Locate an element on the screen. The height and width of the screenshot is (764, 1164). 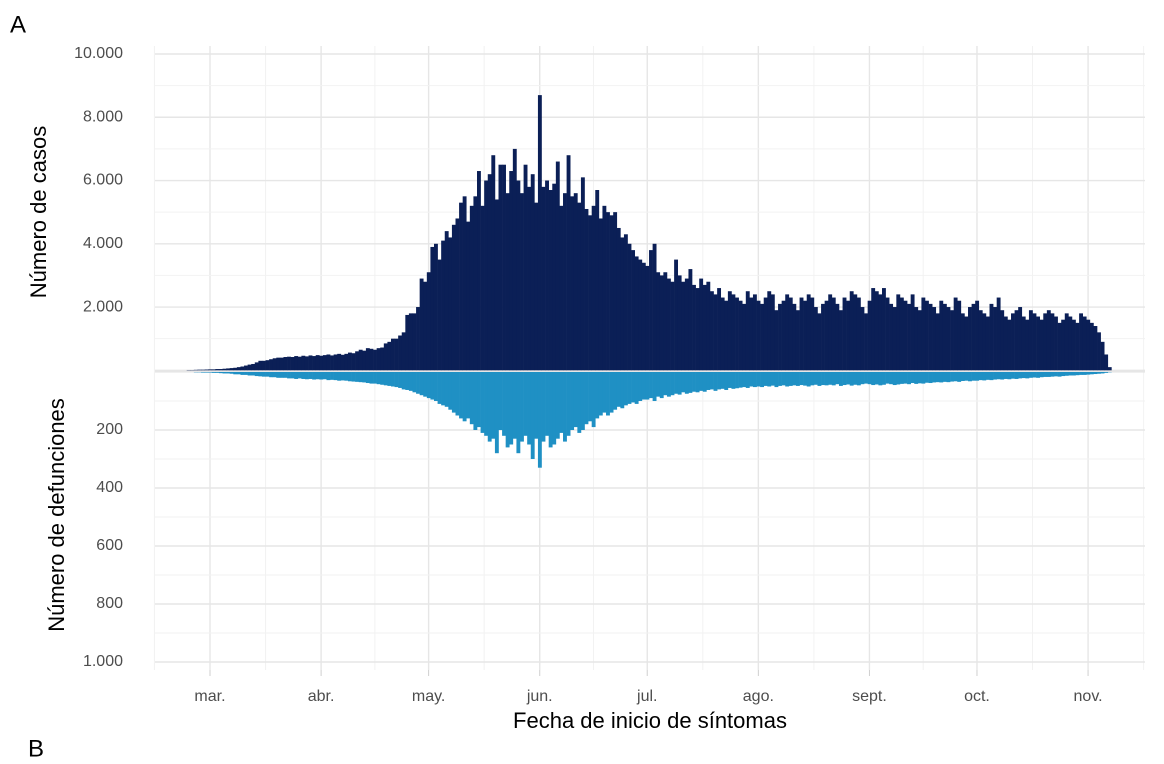
y-tick-label: 6.000 is located at coordinates (103, 180).